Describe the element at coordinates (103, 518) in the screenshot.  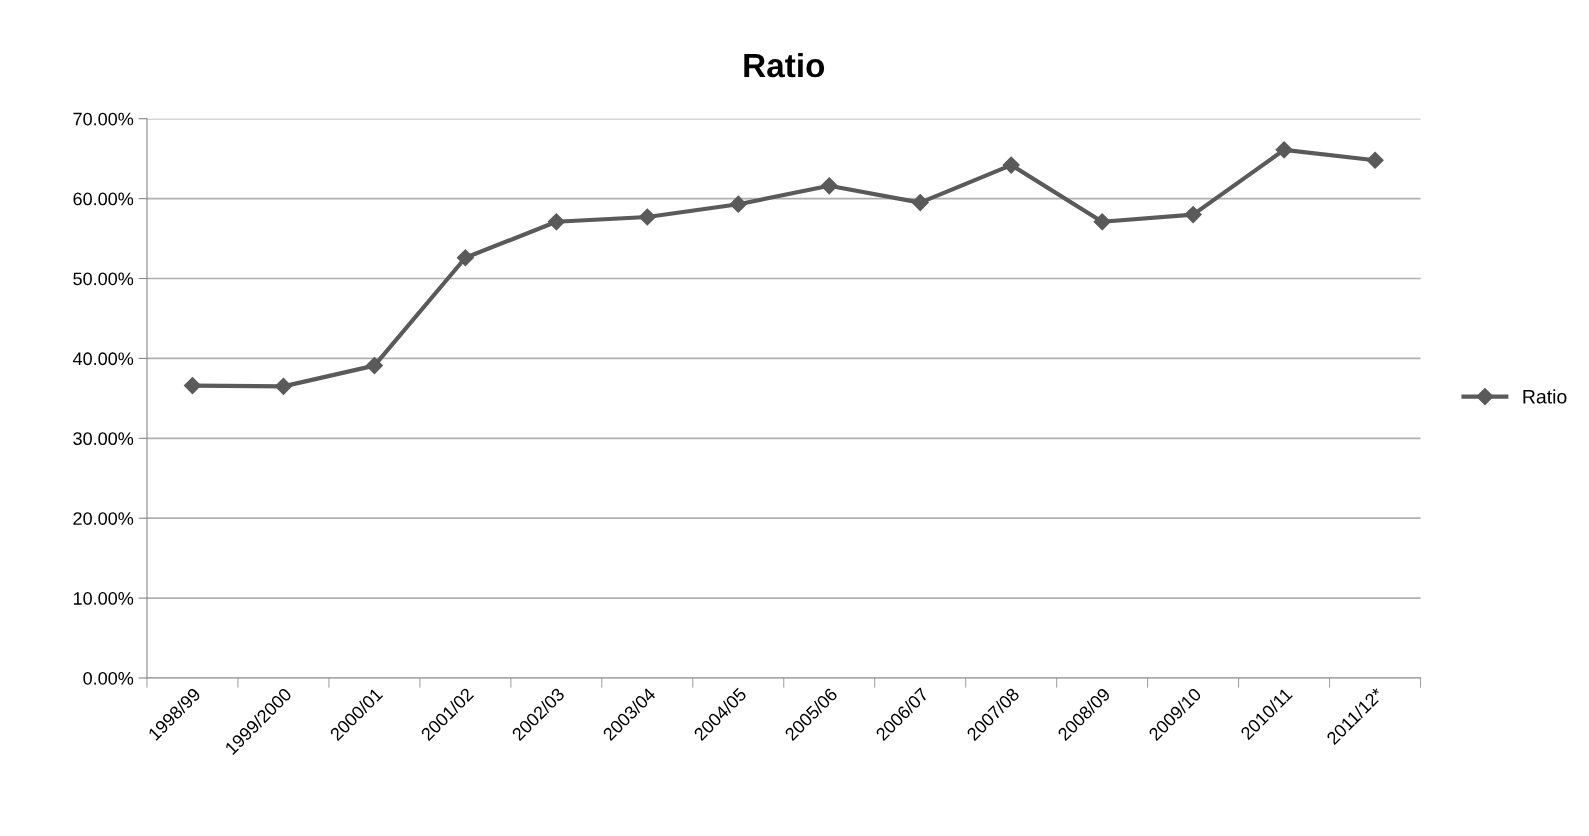
I see `y-tick-label: 20.00%` at that location.